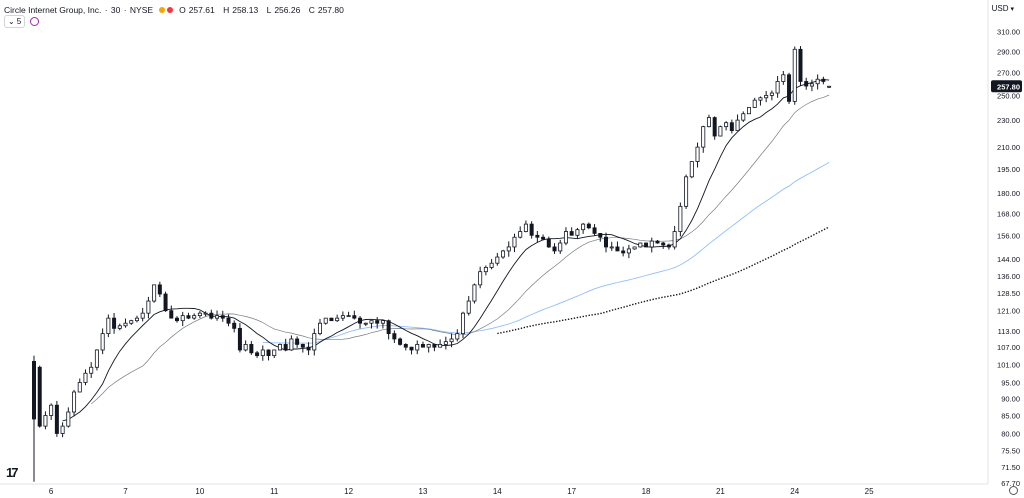  What do you see at coordinates (1010, 399) in the screenshot?
I see `y-tick-label: 90.00` at bounding box center [1010, 399].